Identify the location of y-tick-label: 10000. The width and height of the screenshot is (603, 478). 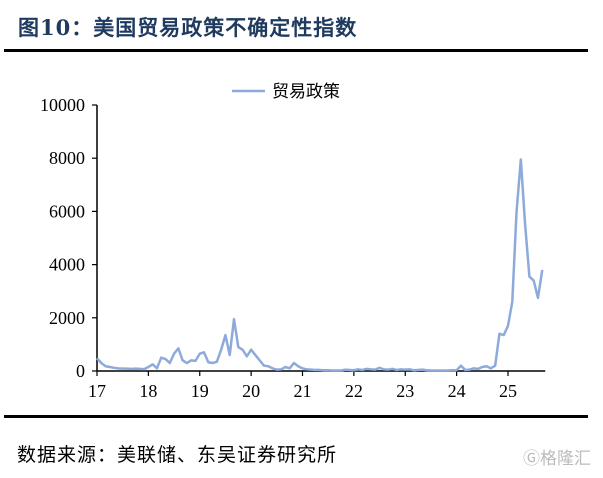
(62, 105).